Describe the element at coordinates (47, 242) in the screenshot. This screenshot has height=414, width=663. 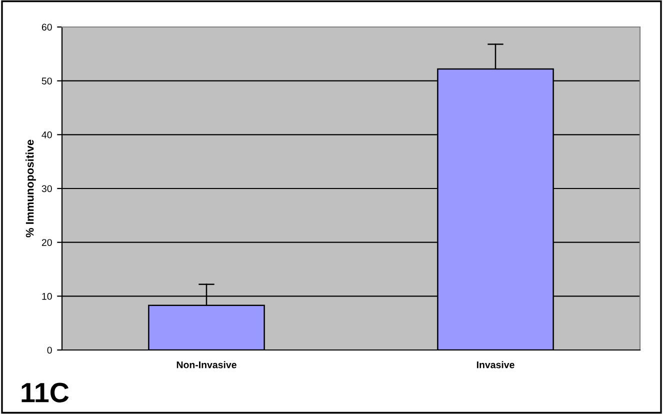
I see `y-tick-label: 20` at that location.